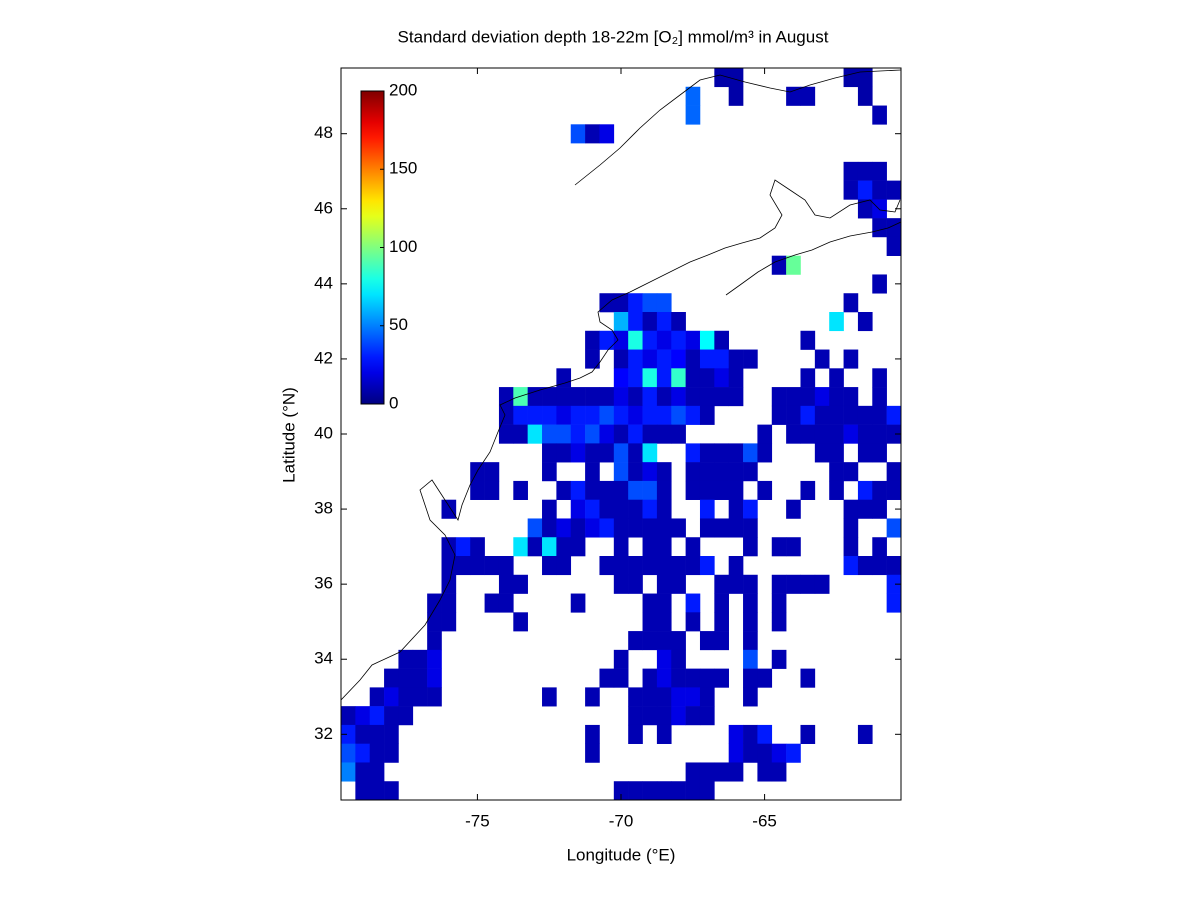  What do you see at coordinates (323, 583) in the screenshot?
I see `y-tick-label: 36` at bounding box center [323, 583].